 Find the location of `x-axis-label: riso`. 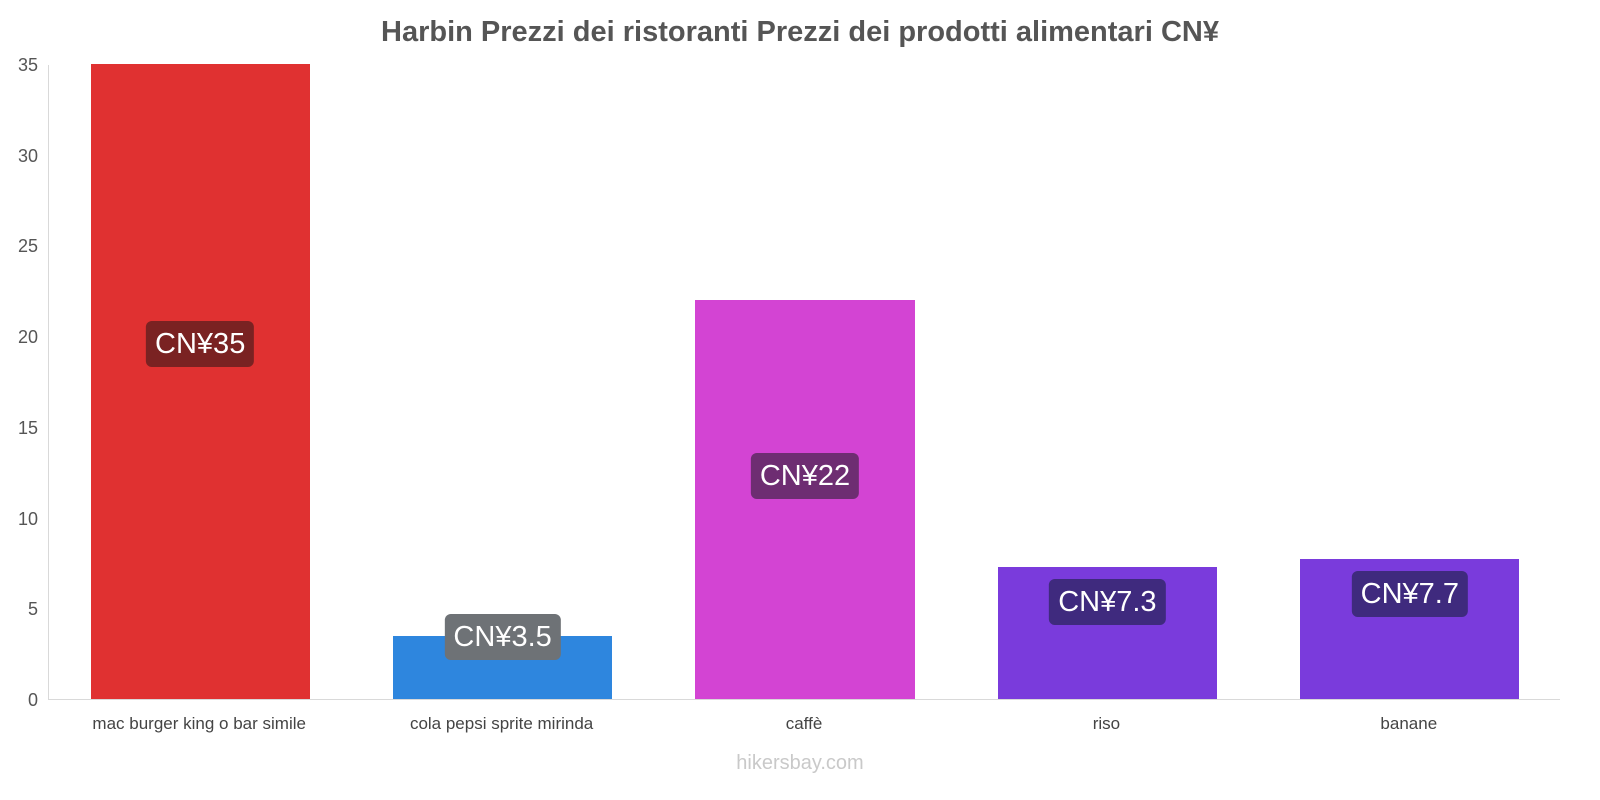

x-axis-label: riso is located at coordinates (1106, 723).